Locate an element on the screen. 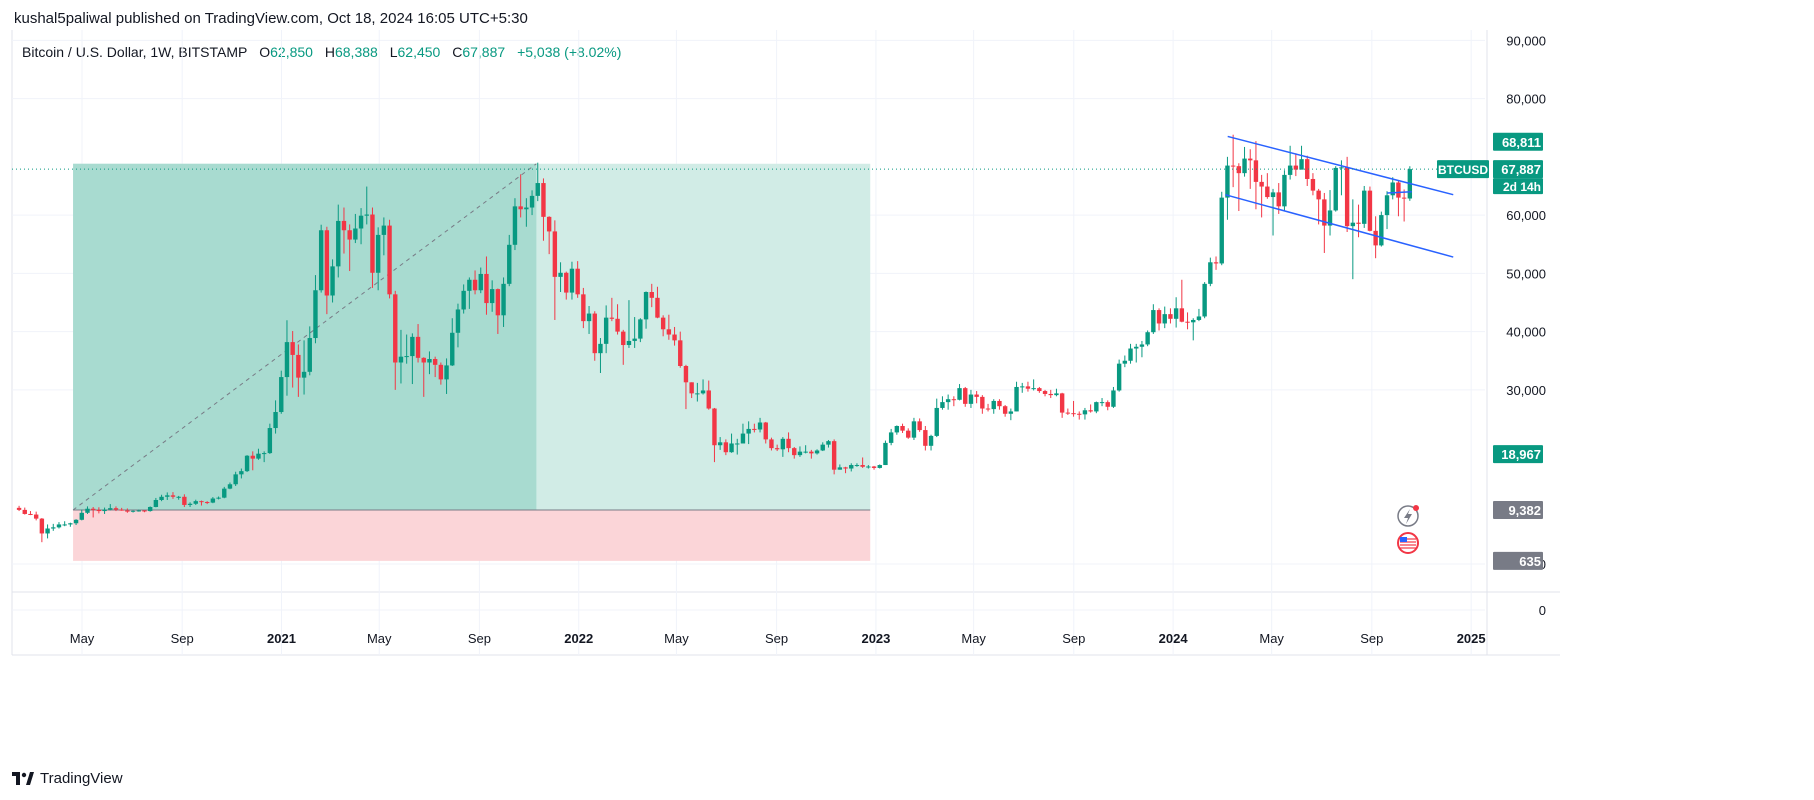 The image size is (1814, 800). countdown-box is located at coordinates (1518, 186).